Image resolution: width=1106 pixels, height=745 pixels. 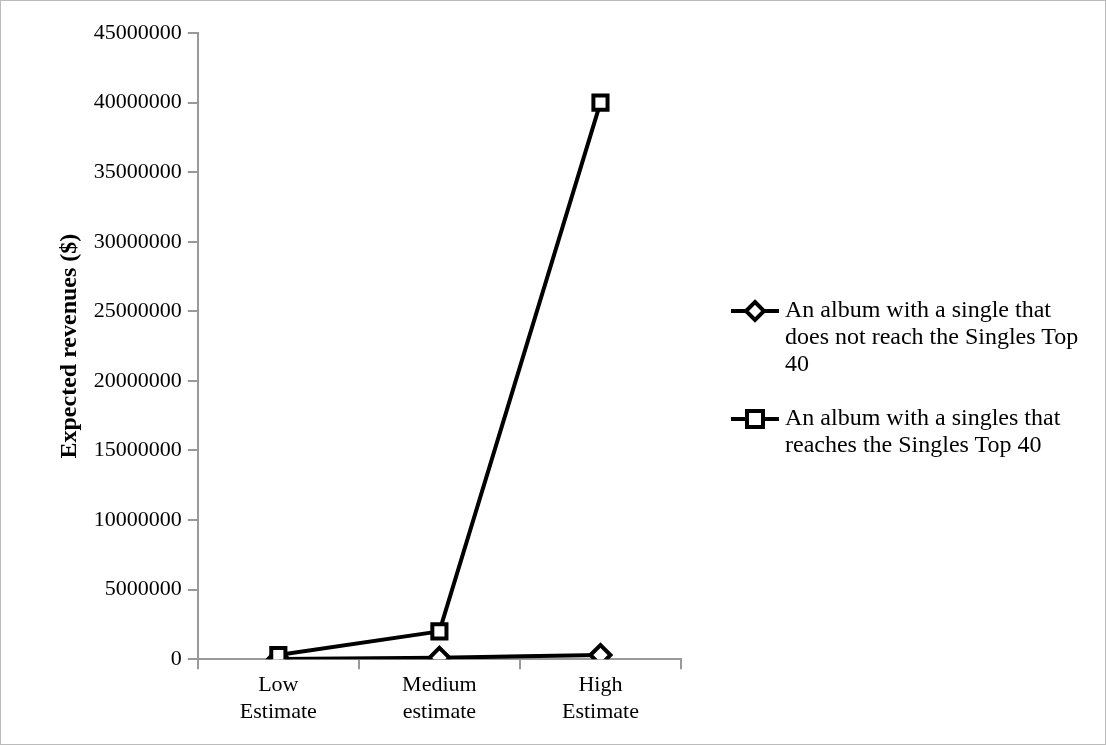 I want to click on y-axis-title: Expected revenues ($), so click(x=67, y=346).